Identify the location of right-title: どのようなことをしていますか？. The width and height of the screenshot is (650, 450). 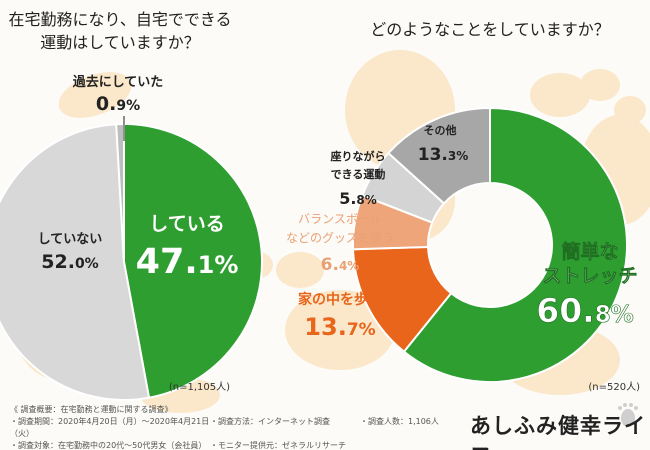
(490, 29).